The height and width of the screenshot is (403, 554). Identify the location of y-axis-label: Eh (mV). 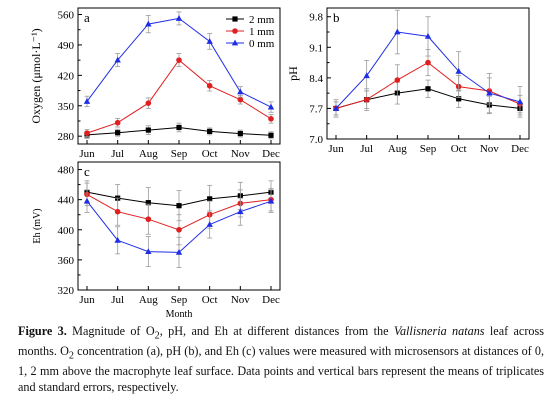
(37, 225).